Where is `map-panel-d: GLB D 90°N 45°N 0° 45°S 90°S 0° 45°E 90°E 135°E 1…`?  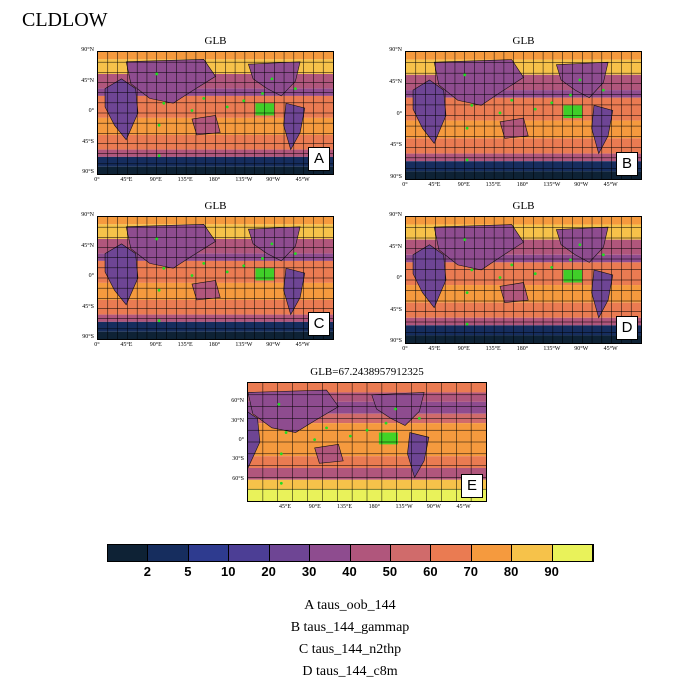
map-panel-d: GLB D 90°N 45°N 0° 45°S 90°S 0° 45°E 90°E 135°E 1… is located at coordinates (515, 276).